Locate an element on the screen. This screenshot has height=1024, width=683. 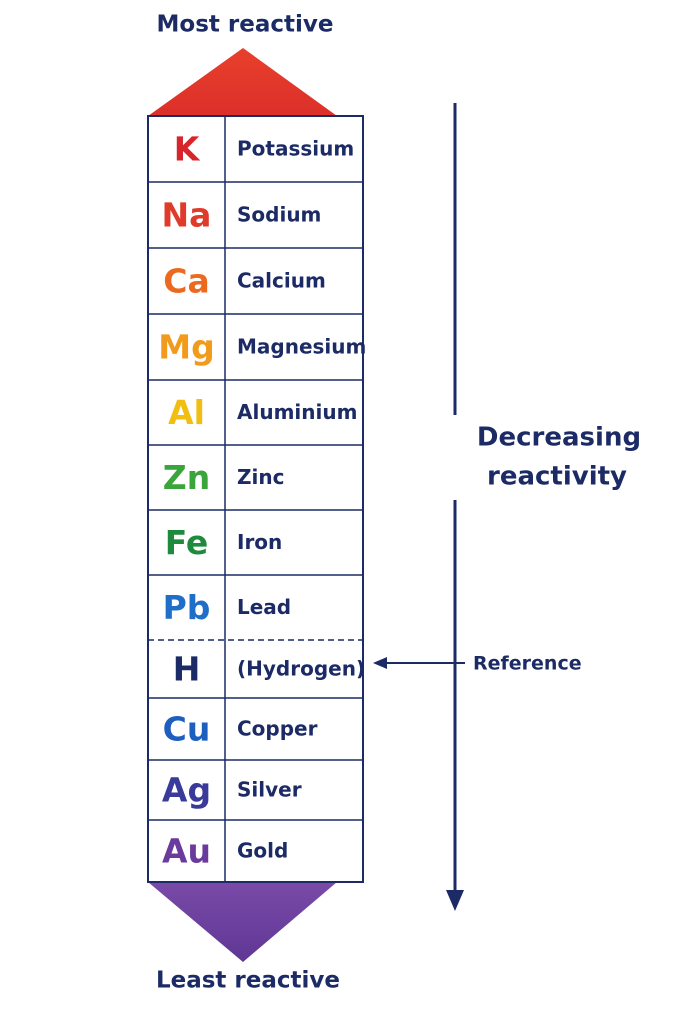
element-symbol: Zn is located at coordinates (186, 477).